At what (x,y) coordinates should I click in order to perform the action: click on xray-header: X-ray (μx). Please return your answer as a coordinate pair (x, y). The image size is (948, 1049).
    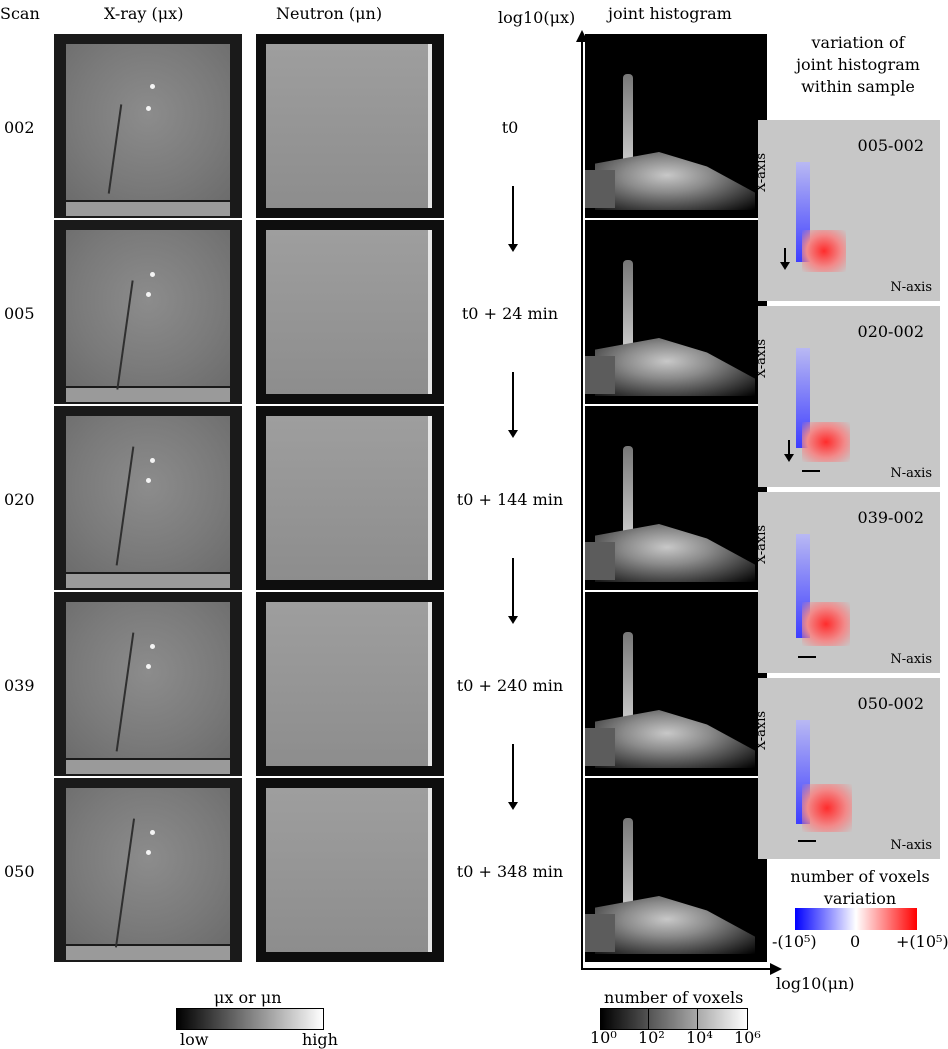
    Looking at the image, I should click on (144, 13).